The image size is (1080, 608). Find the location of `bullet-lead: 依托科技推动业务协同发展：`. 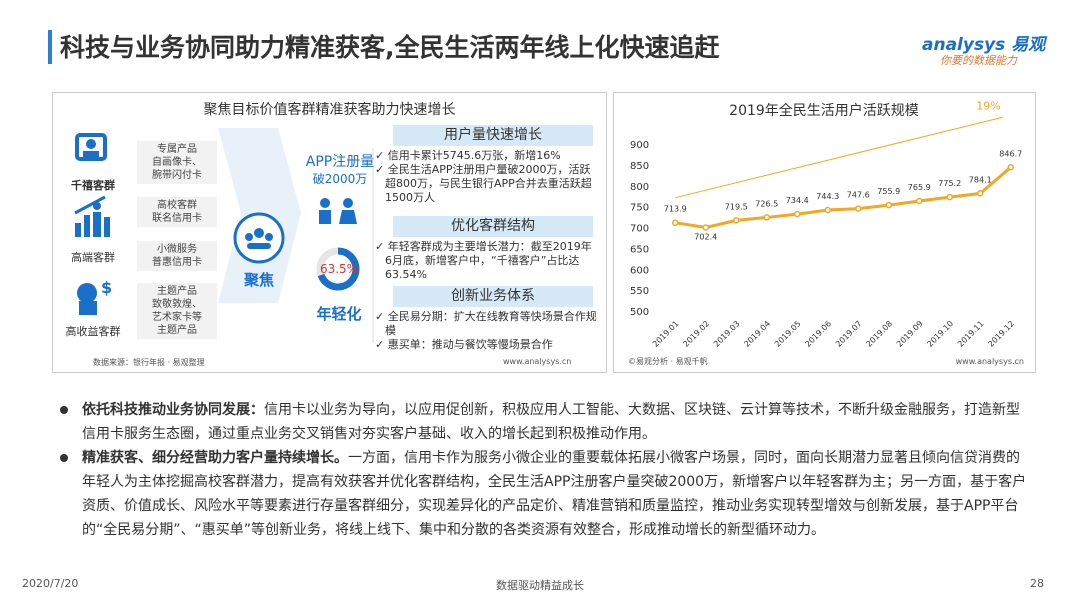

bullet-lead: 依托科技推动业务协同发展： is located at coordinates (173, 410).